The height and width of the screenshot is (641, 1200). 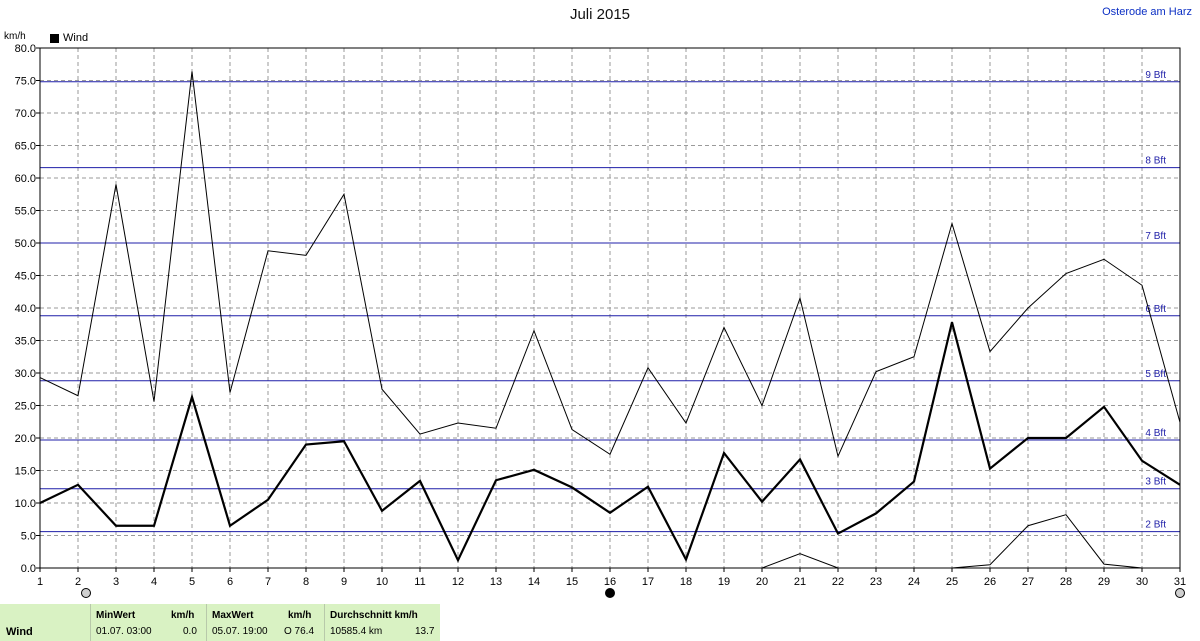 I want to click on x-tick-label-6: 6, so click(x=230, y=582).